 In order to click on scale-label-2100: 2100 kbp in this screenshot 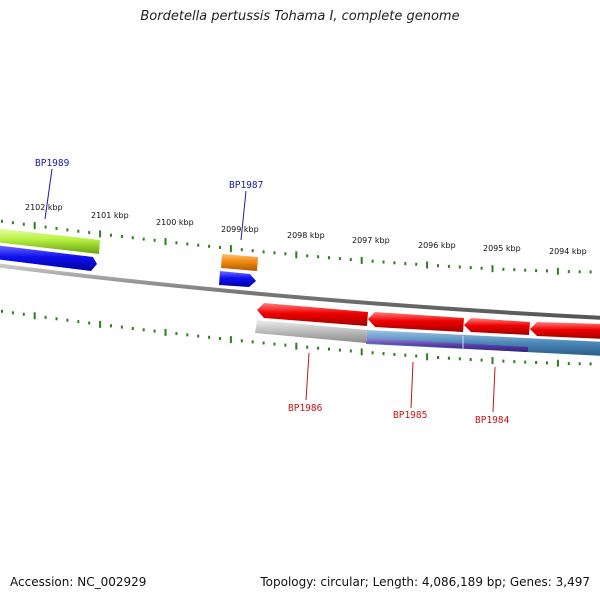, I will do `click(175, 222)`.